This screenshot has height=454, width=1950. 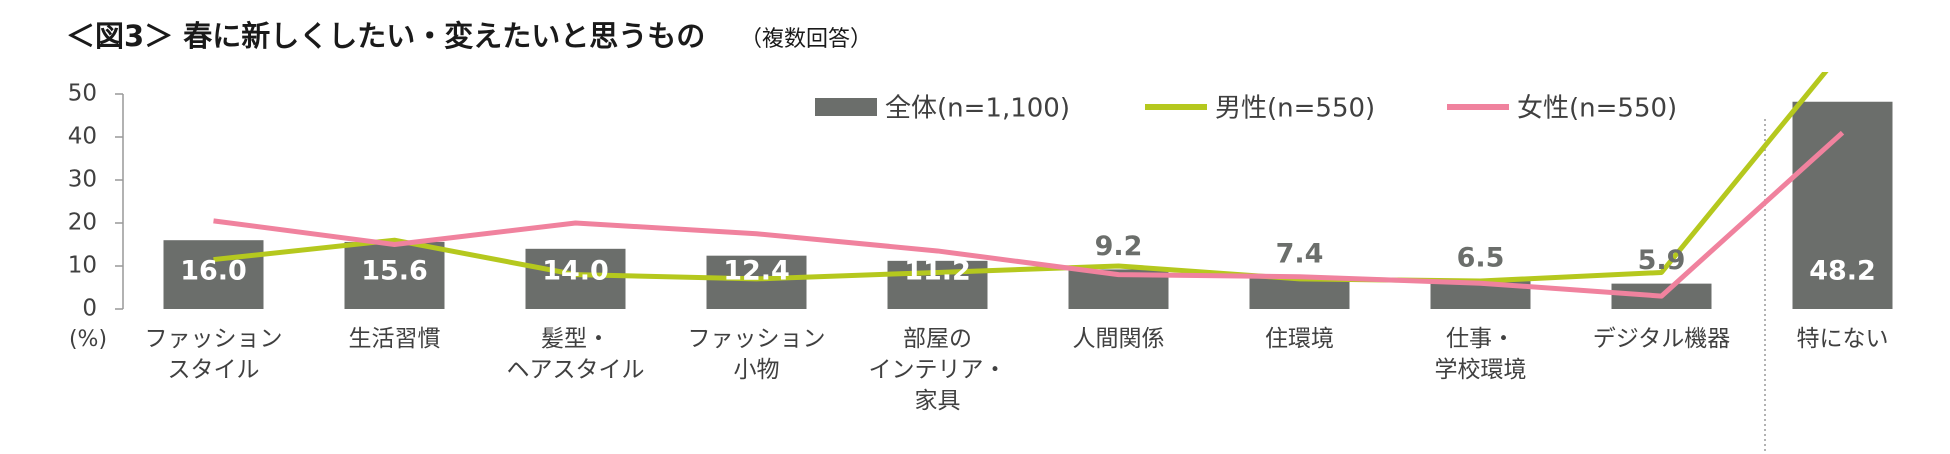 I want to click on legend-label: 男性(n=550), so click(x=1295, y=109).